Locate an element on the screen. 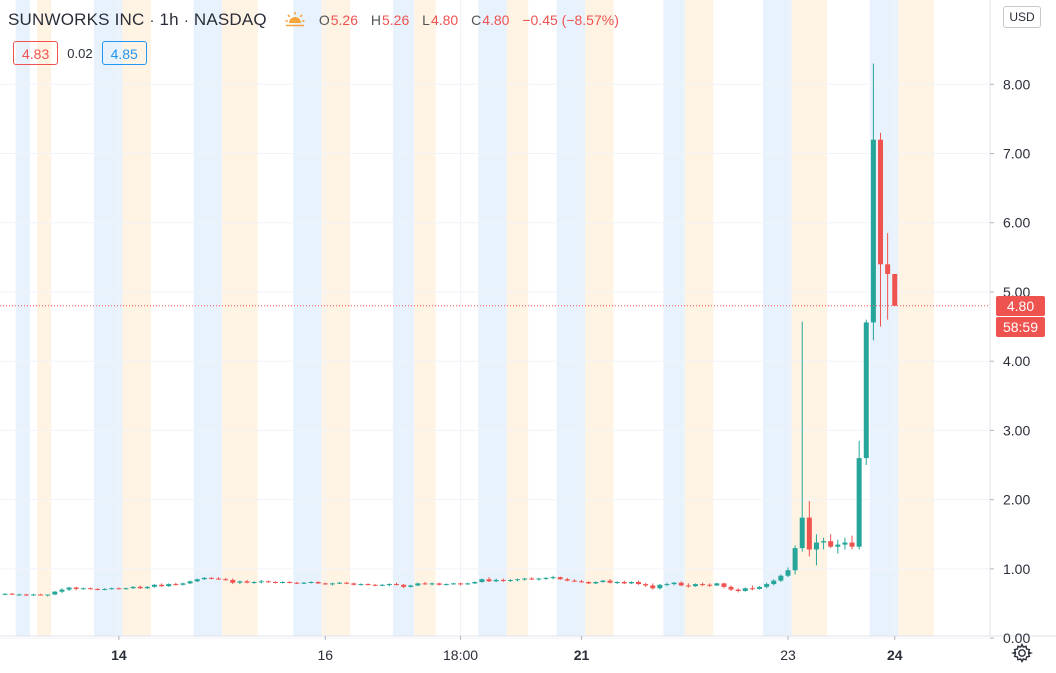  price-axis: 0.001.002.003.004.005.006.007.008.00 is located at coordinates (1010, 361).